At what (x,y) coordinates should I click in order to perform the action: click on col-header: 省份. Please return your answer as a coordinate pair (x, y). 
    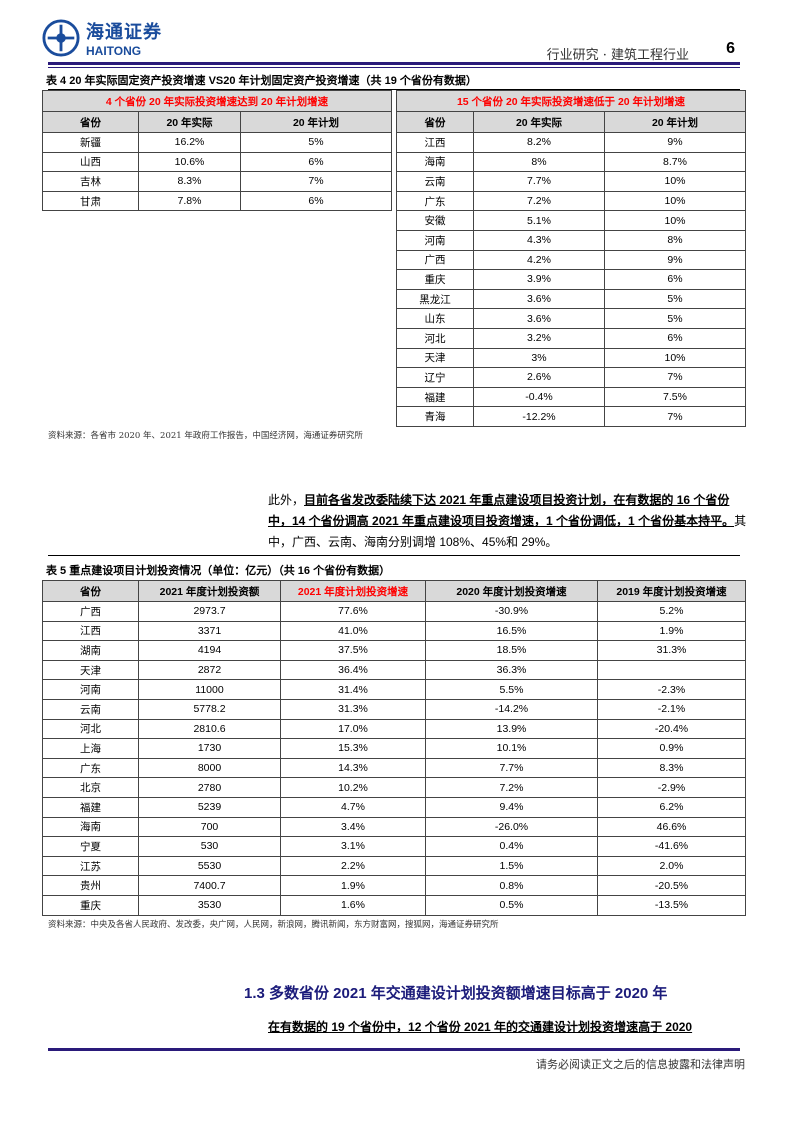
    Looking at the image, I should click on (435, 122).